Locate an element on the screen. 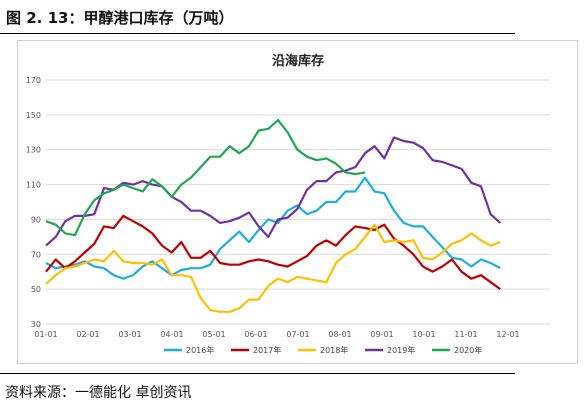  source-note: 资料来源：一德能化 卓创资讯 is located at coordinates (98, 393).